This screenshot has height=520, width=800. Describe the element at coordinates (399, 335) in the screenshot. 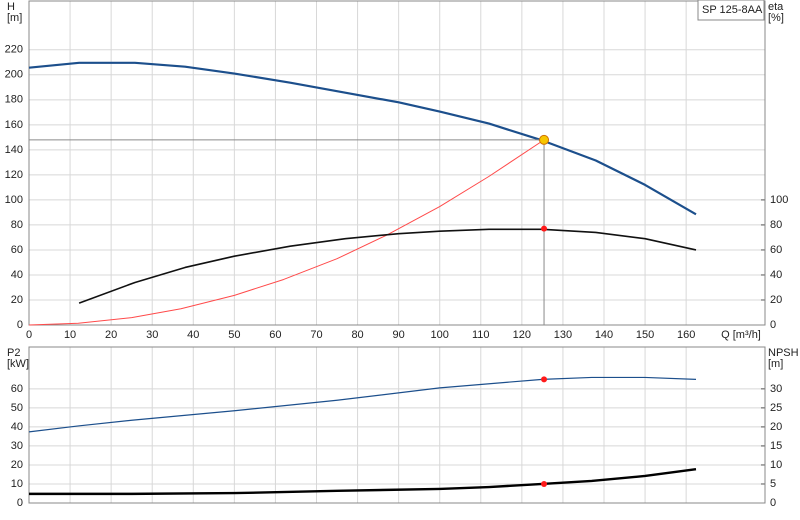

I see `x-tick-label: 90` at that location.